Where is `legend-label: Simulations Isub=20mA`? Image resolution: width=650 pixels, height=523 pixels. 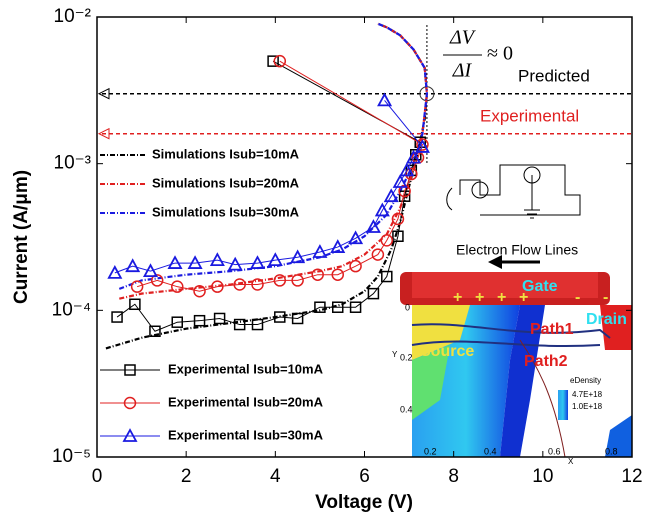 legend-label: Simulations Isub=20mA is located at coordinates (226, 182).